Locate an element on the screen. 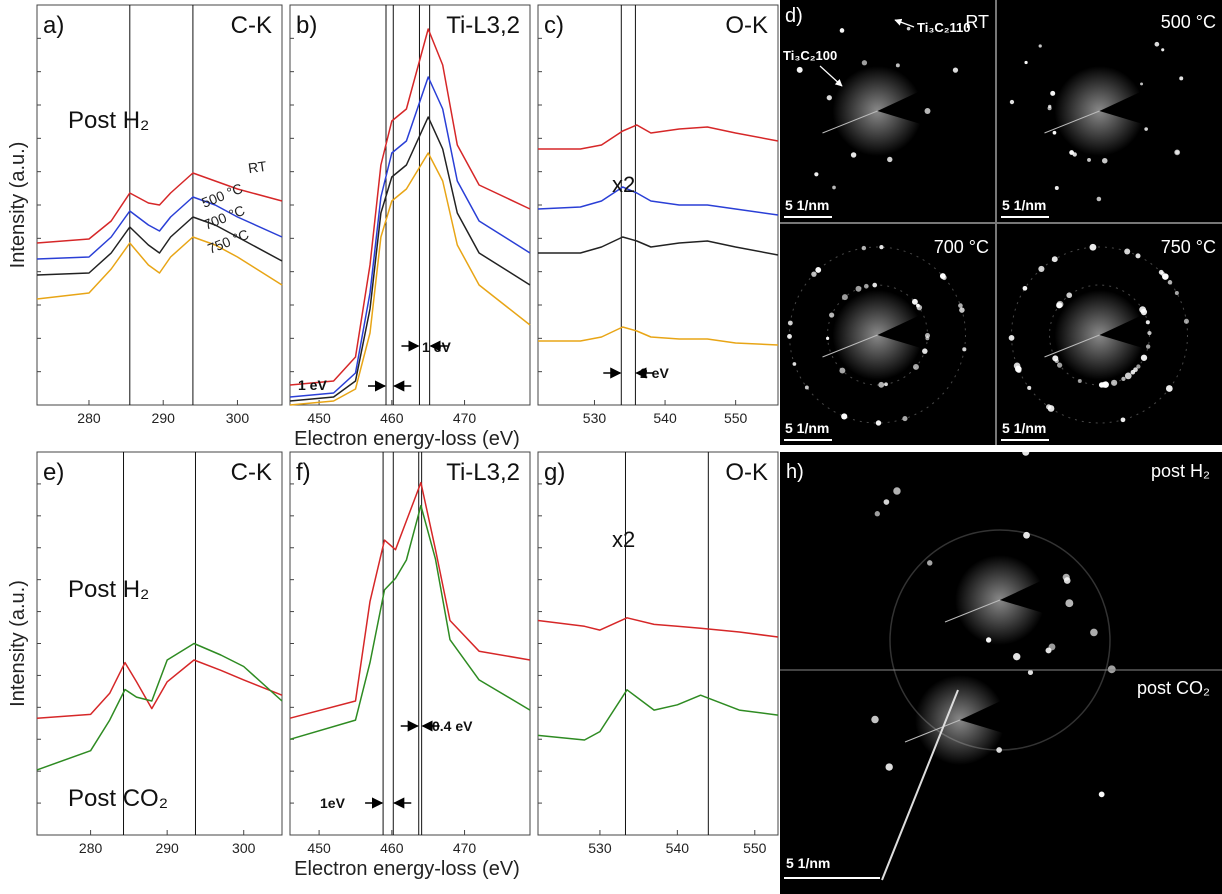  x-tick-label: 550 is located at coordinates (755, 848).